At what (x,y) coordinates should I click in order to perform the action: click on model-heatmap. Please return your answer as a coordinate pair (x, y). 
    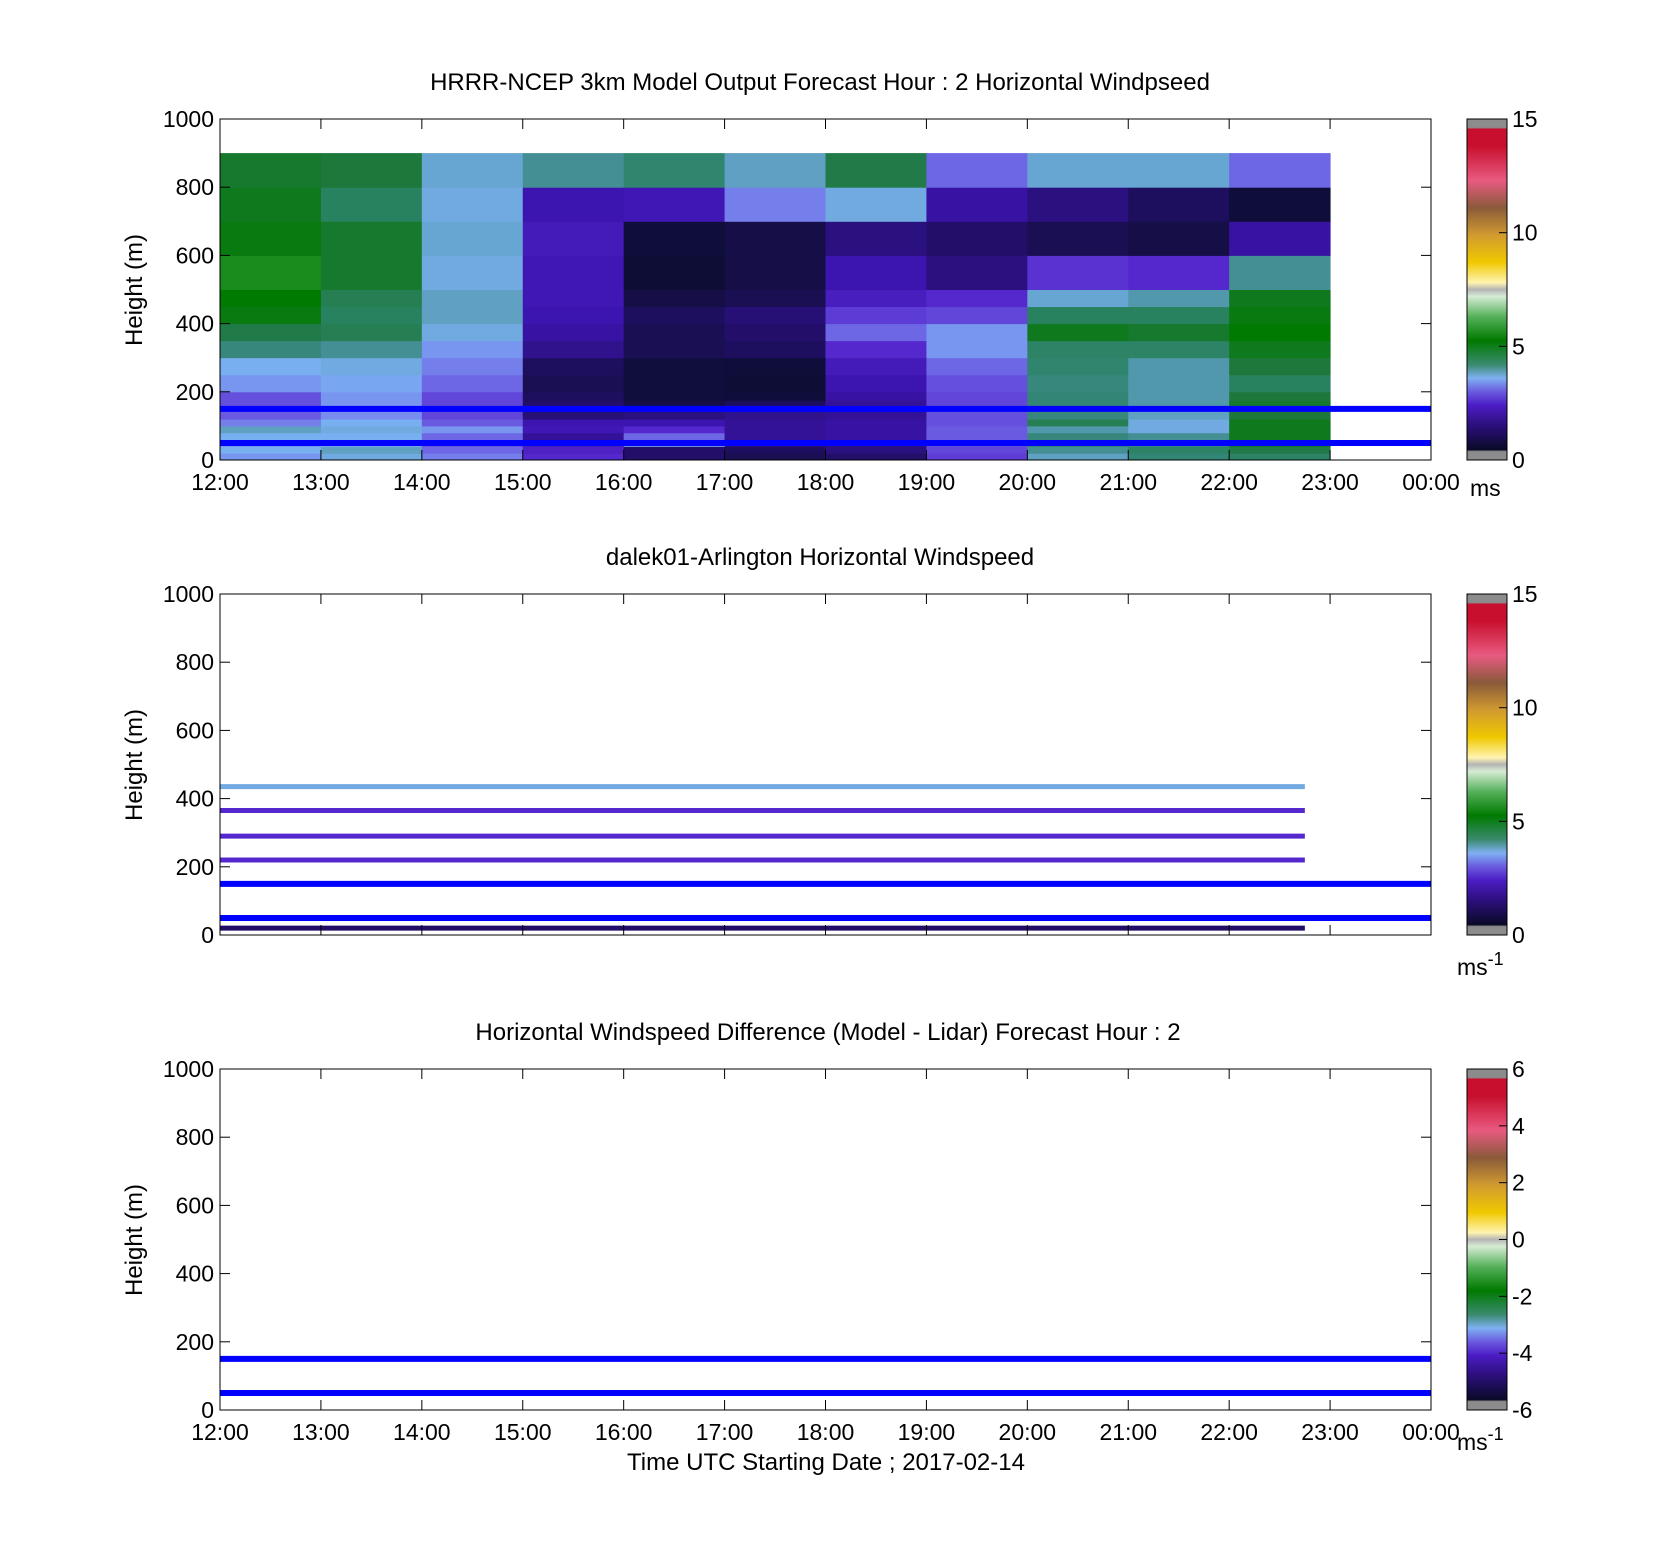
    Looking at the image, I should click on (775, 307).